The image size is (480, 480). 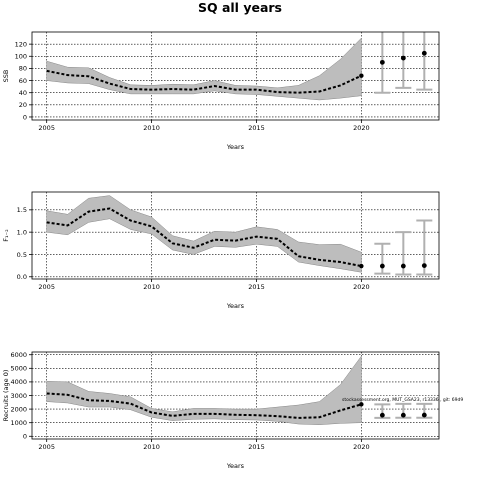 What do you see at coordinates (6, 396) in the screenshot?
I see `chart3-ylabel: Recruits (age 0)` at bounding box center [6, 396].